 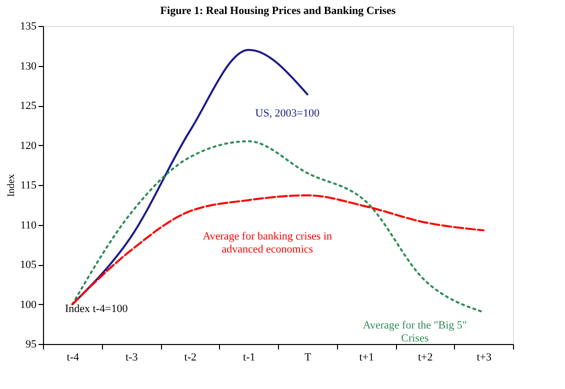 What do you see at coordinates (308, 358) in the screenshot?
I see `x-tick-label: T` at bounding box center [308, 358].